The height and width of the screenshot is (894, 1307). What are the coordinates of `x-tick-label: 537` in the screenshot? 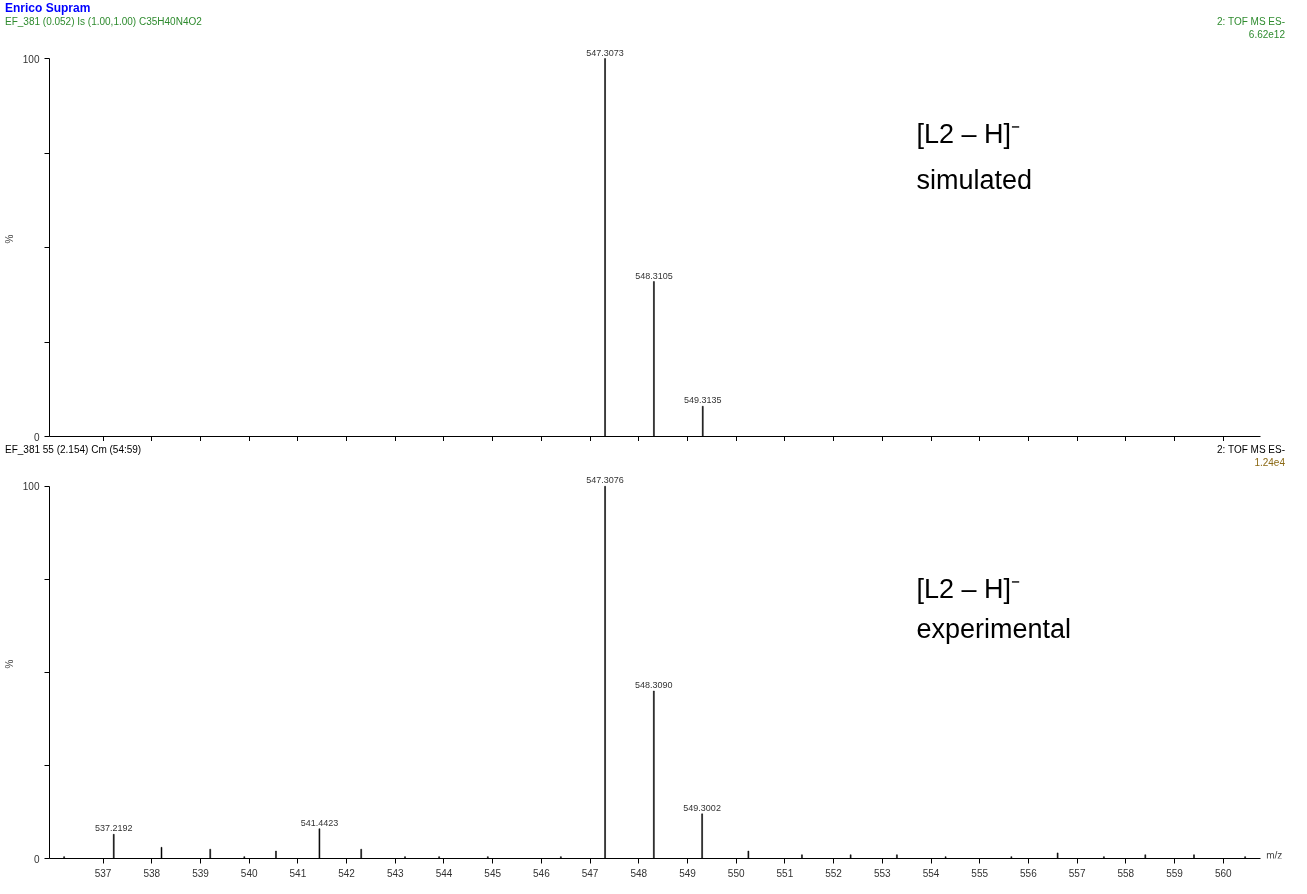 It's located at (103, 873).